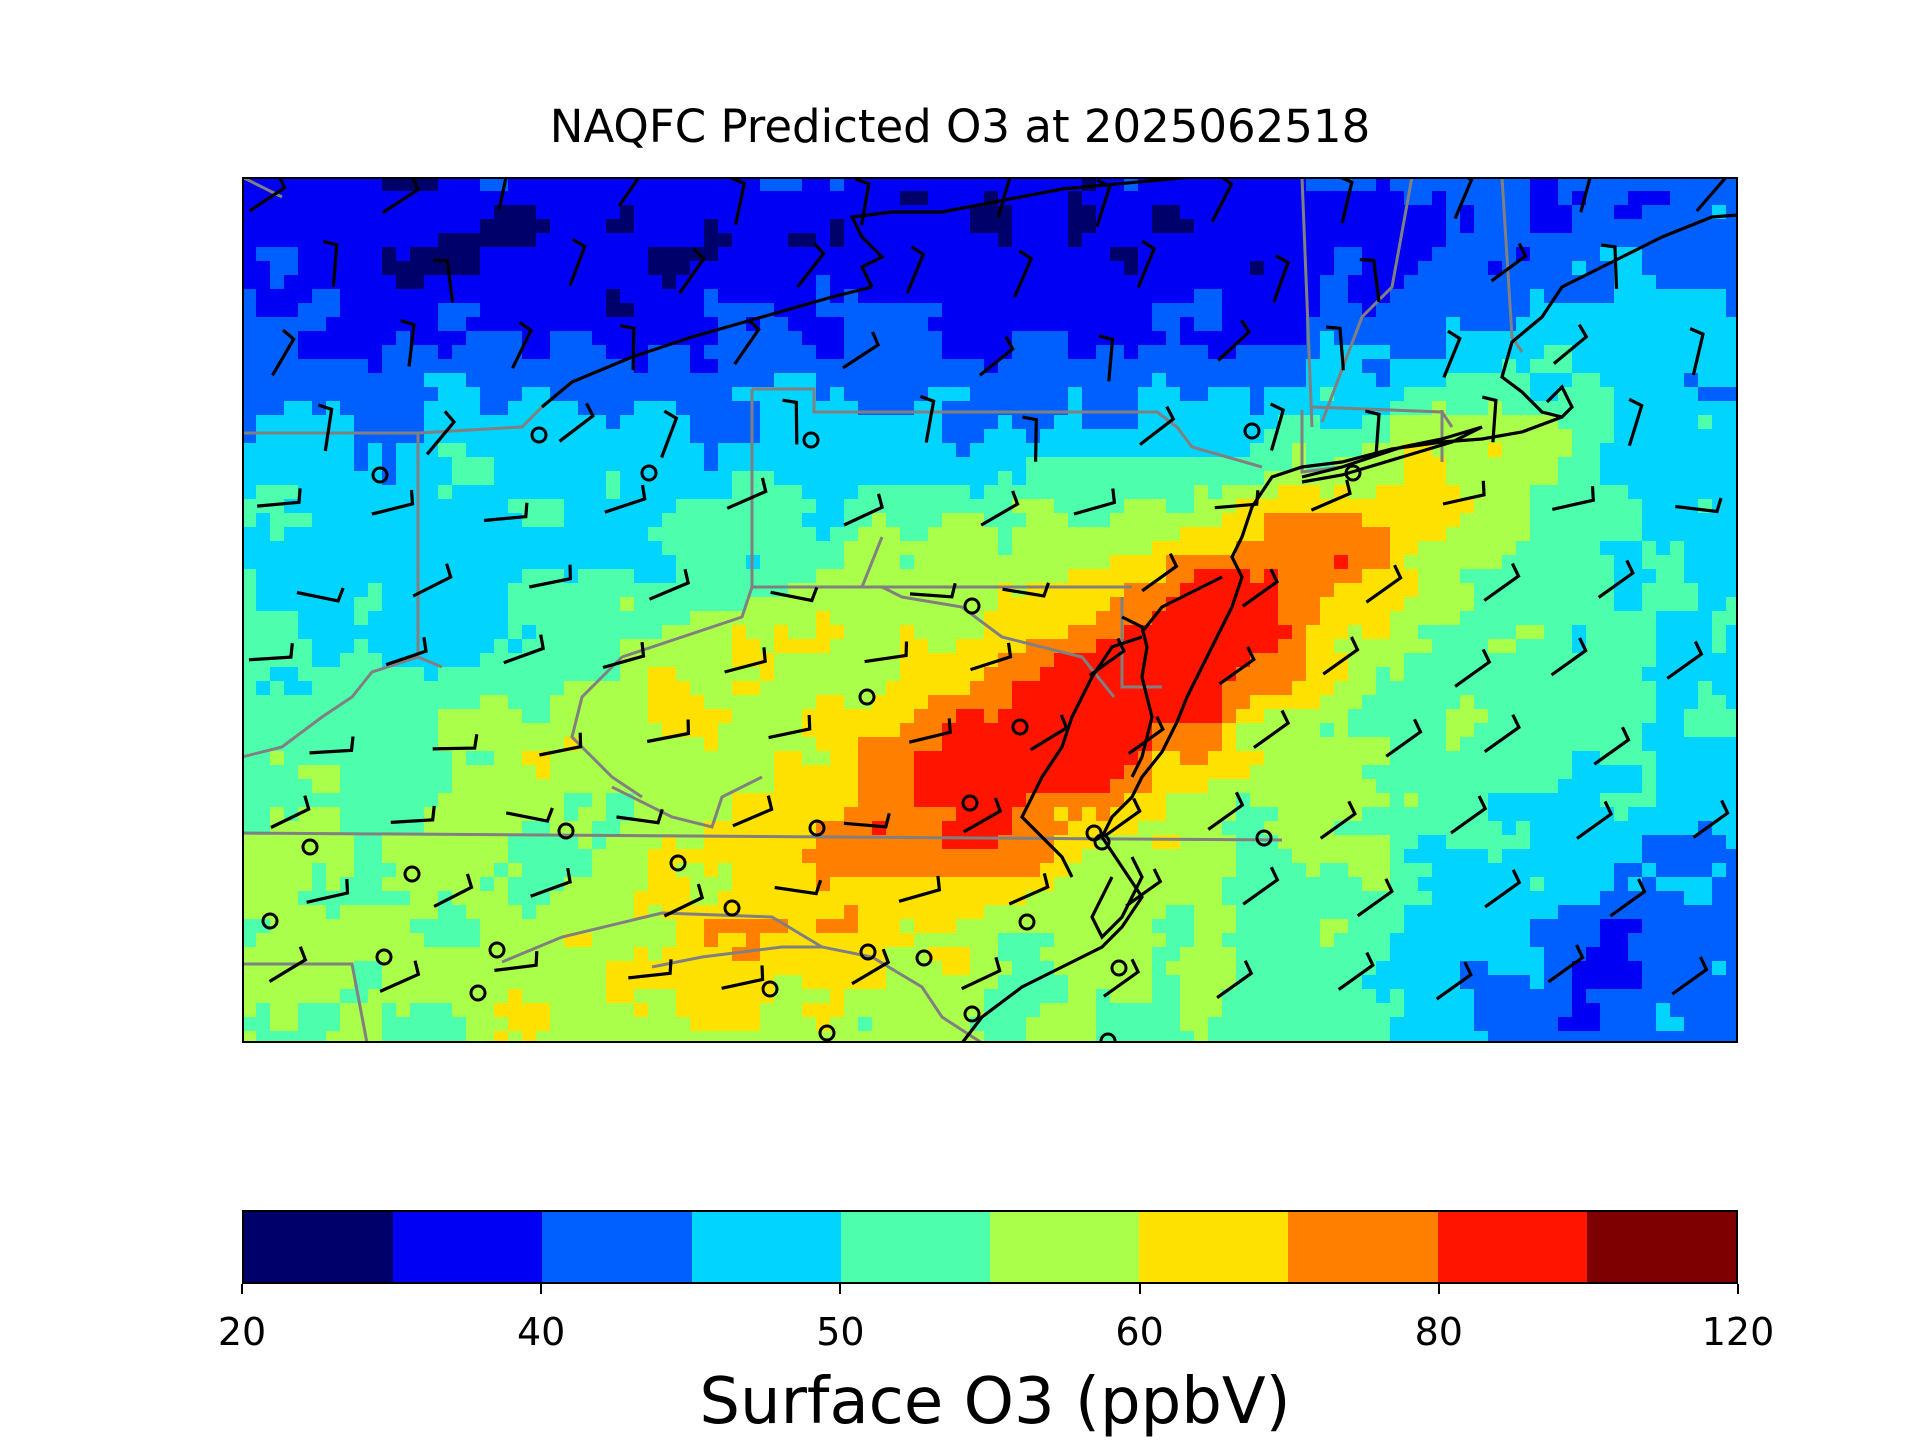 The height and width of the screenshot is (1440, 1920). I want to click on colorbar-tick-label: 80, so click(1438, 1332).